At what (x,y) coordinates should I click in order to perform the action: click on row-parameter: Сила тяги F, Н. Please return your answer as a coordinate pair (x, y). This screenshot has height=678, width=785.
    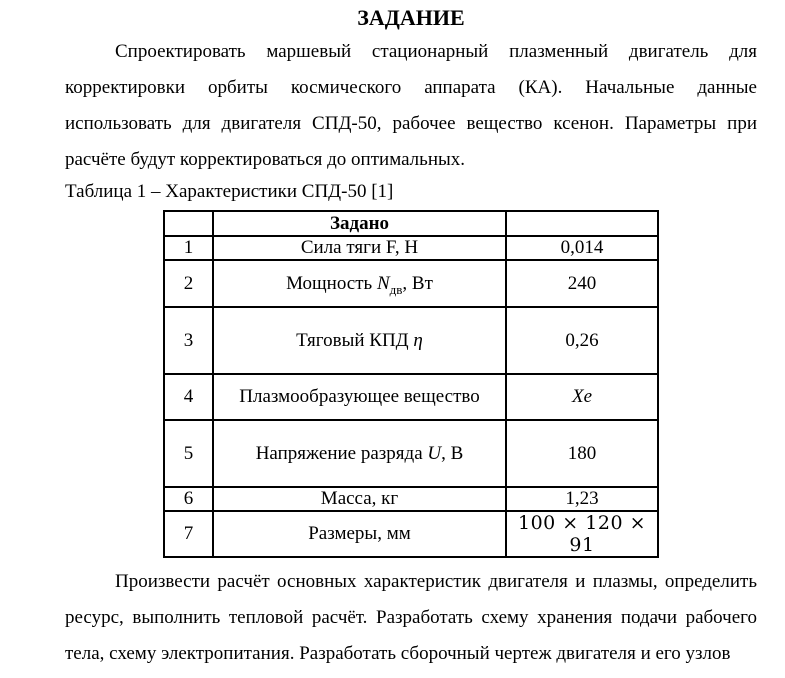
    Looking at the image, I should click on (359, 248).